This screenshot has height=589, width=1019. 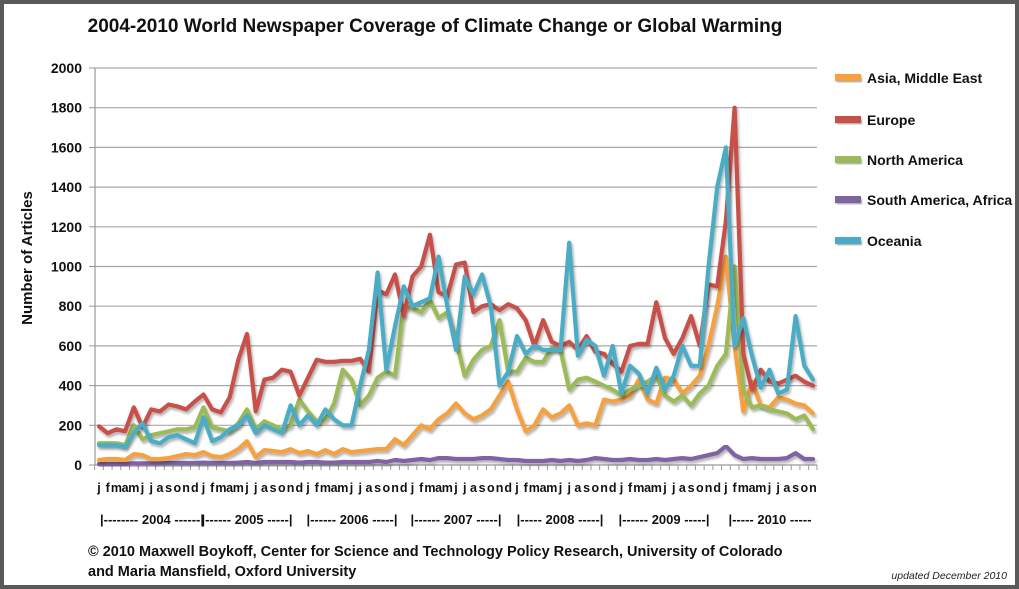 What do you see at coordinates (66, 68) in the screenshot?
I see `y-tick-label: 2000` at bounding box center [66, 68].